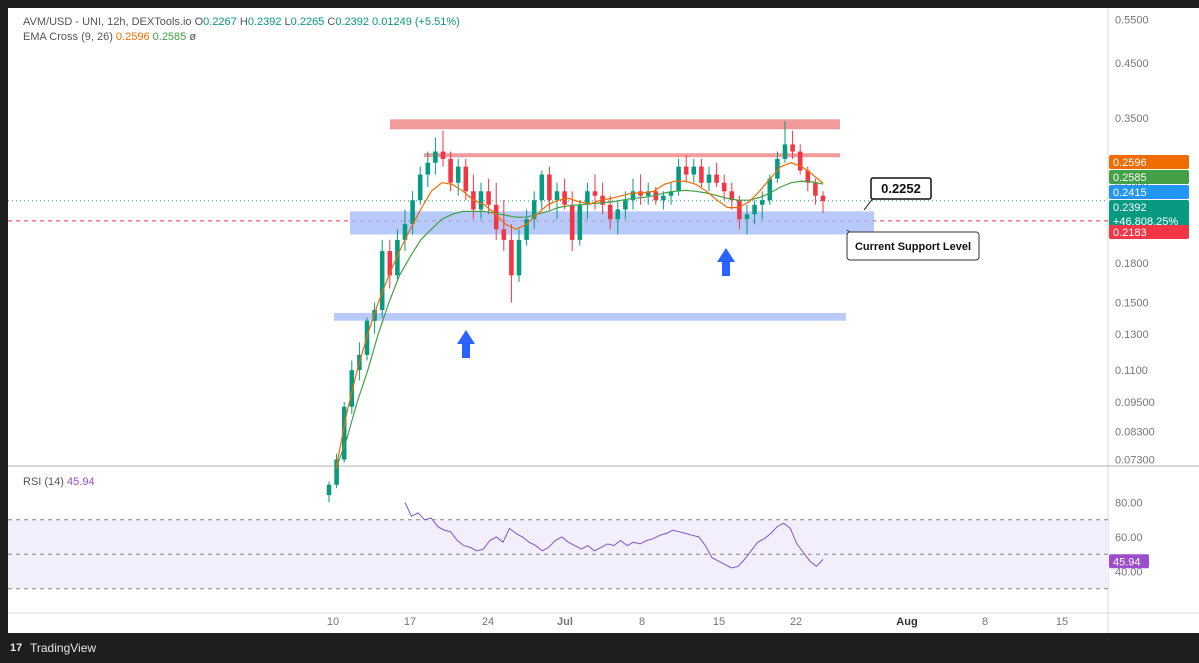  What do you see at coordinates (590, 317) in the screenshot?
I see `lower-support-zone` at bounding box center [590, 317].